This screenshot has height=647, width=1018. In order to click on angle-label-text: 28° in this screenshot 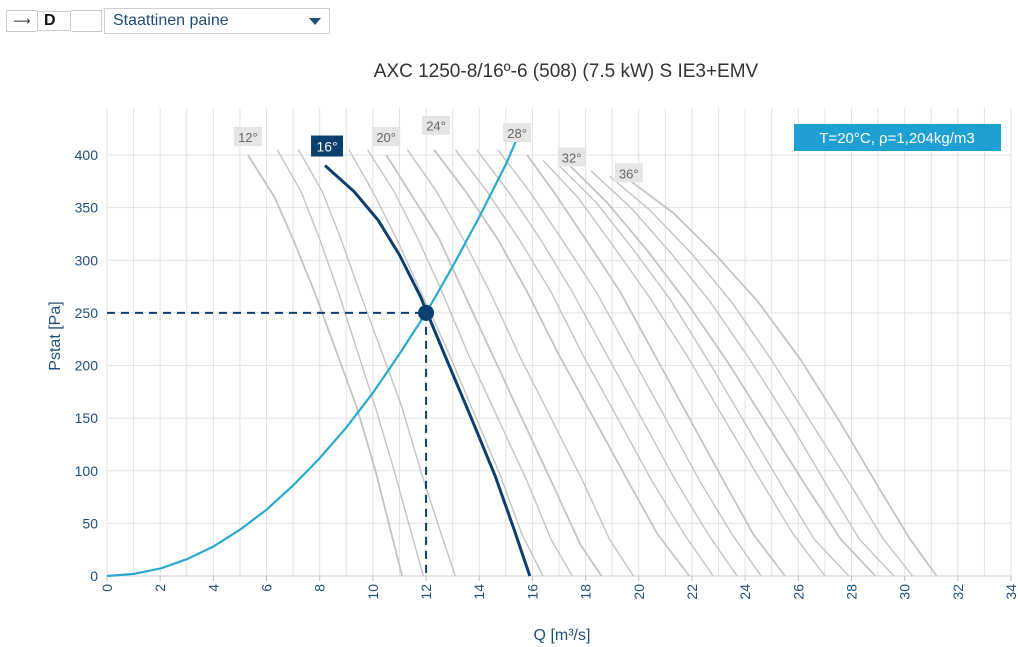, I will do `click(517, 133)`.